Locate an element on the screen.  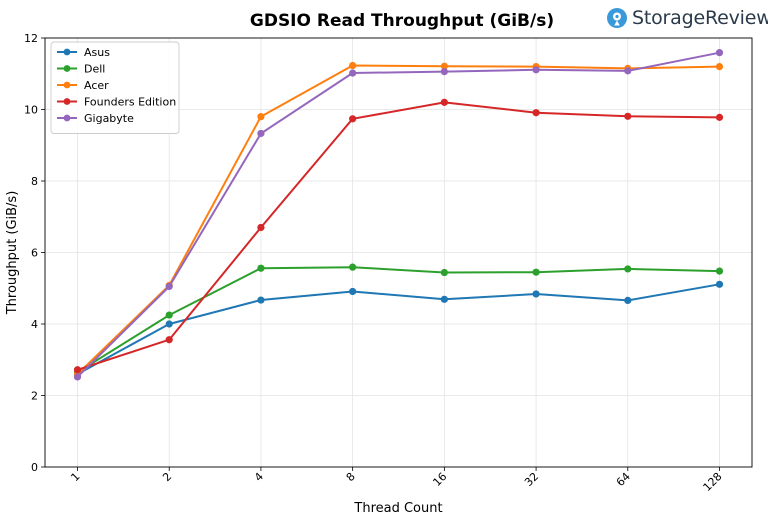
storagereview-logo-icon is located at coordinates (617, 18).